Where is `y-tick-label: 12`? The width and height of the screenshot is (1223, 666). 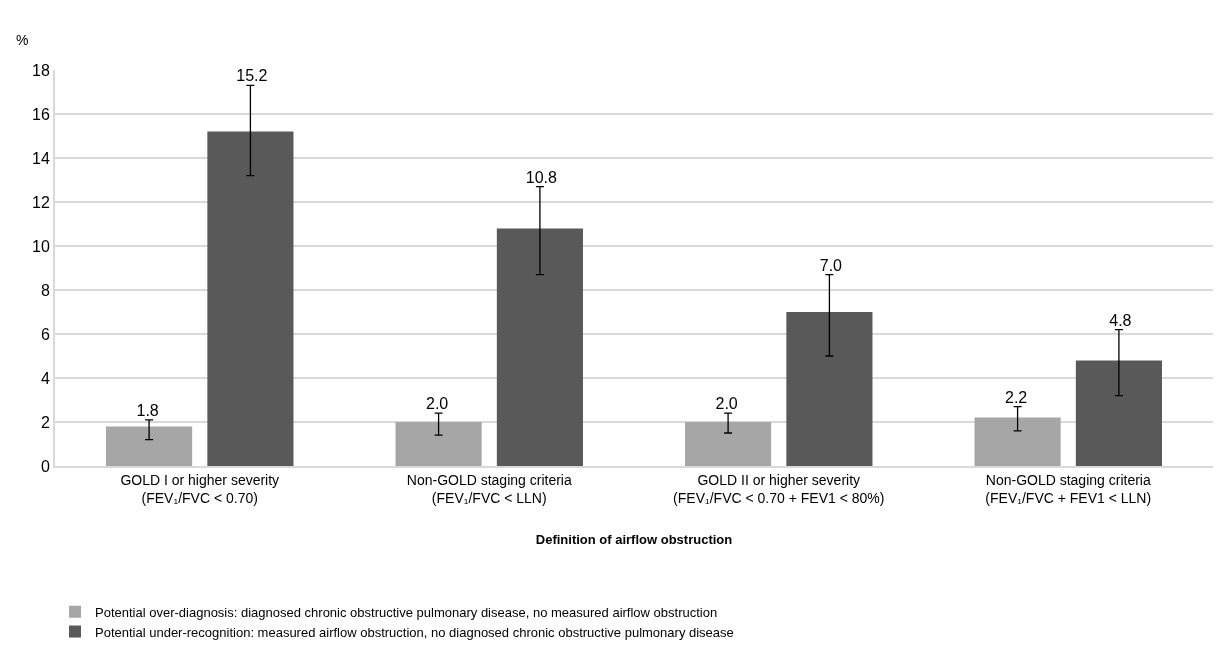 y-tick-label: 12 is located at coordinates (41, 202).